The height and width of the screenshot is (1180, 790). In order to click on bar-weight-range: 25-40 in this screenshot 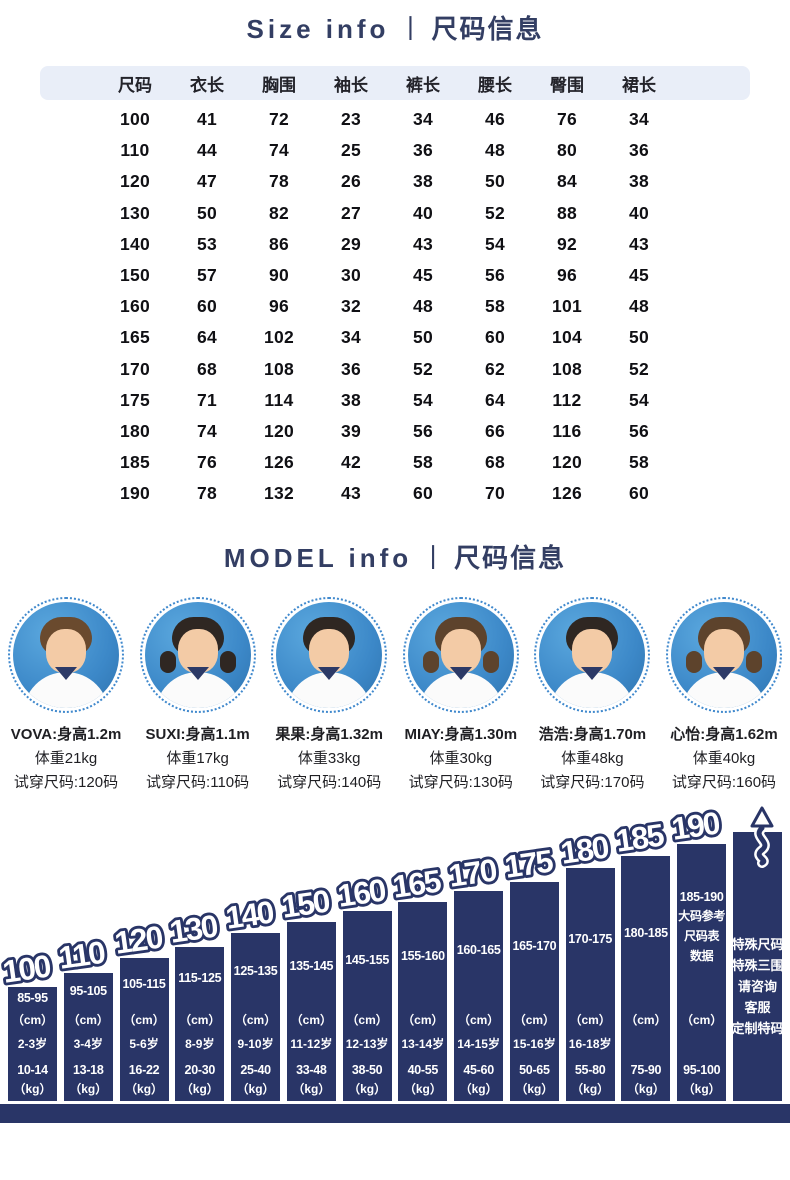, I will do `click(255, 1070)`.